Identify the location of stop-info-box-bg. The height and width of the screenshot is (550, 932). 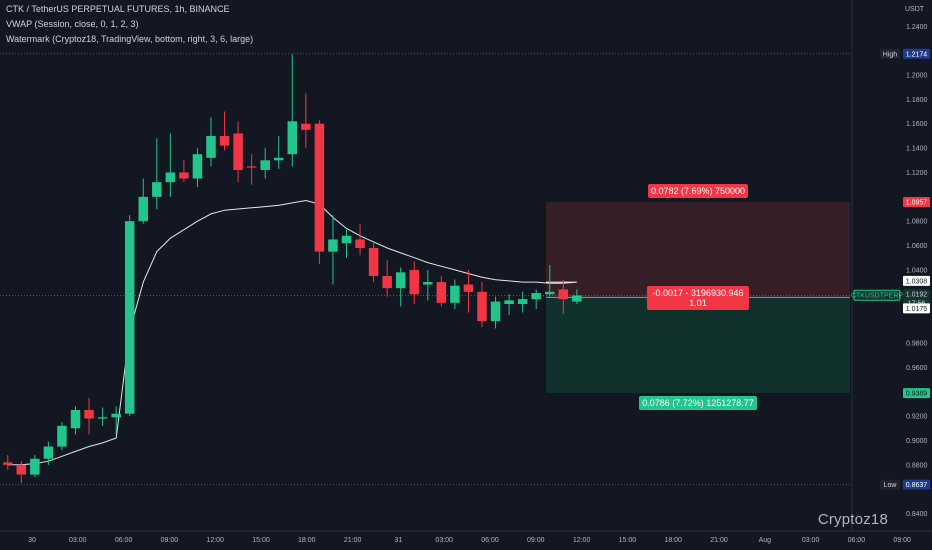
(698, 403).